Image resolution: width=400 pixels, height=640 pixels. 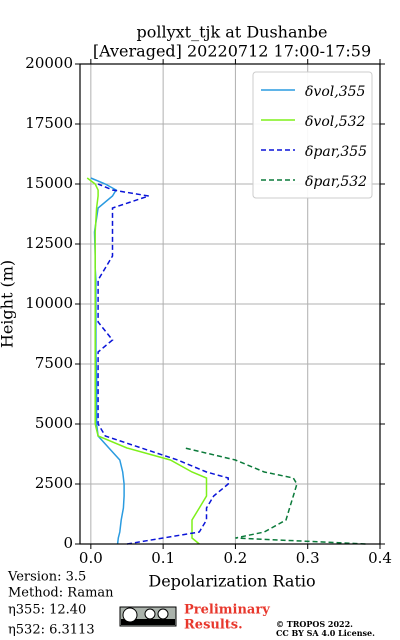 What do you see at coordinates (231, 581) in the screenshot?
I see `x-axis-label: Depolarization Ratio` at bounding box center [231, 581].